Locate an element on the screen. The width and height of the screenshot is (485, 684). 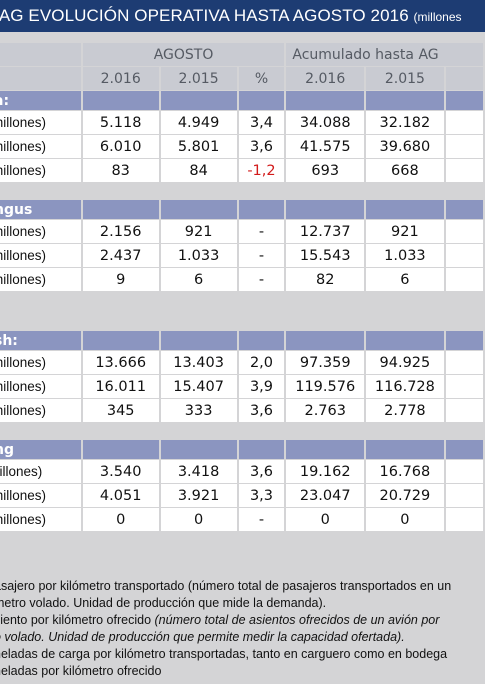
cell: 84 is located at coordinates (198, 170).